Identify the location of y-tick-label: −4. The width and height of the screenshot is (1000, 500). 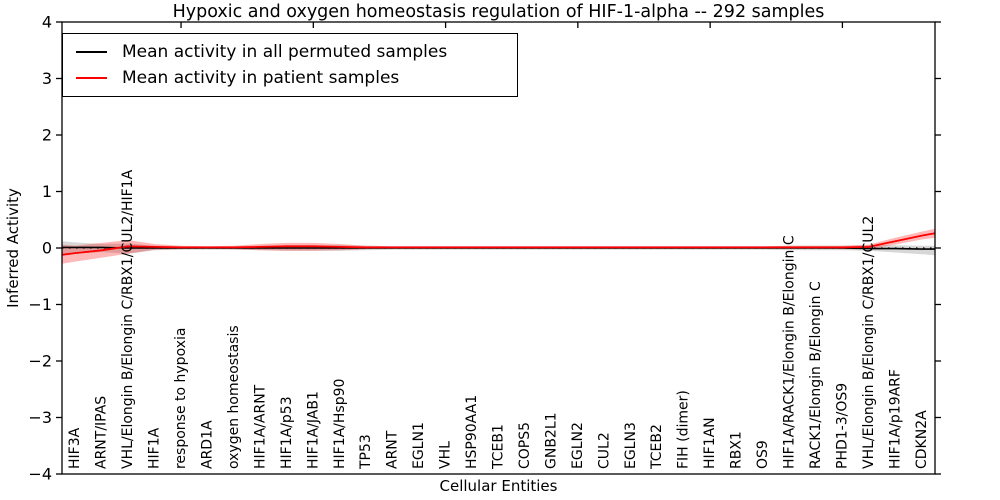
(40, 474).